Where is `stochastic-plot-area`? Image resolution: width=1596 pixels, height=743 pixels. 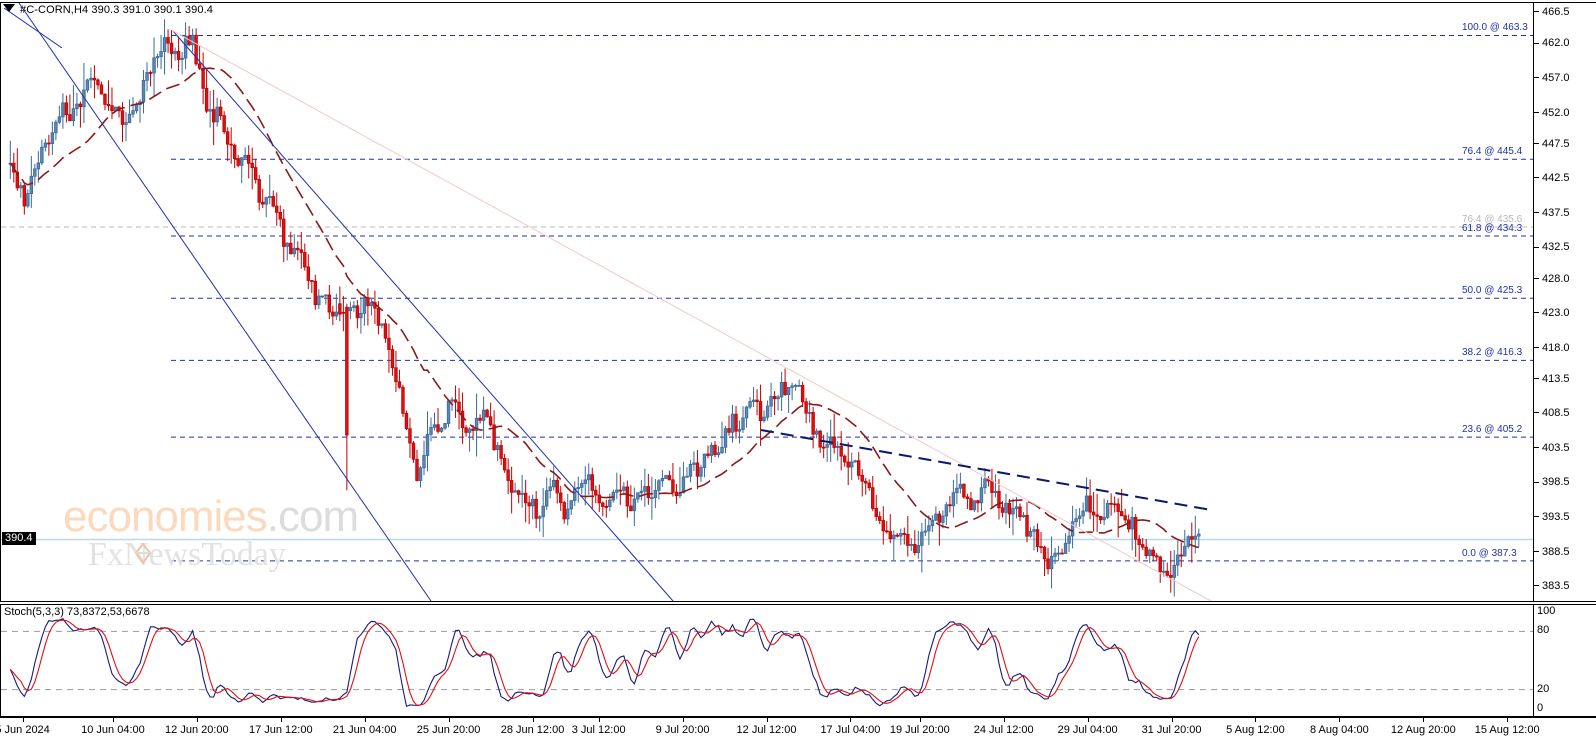
stochastic-plot-area is located at coordinates (767, 660).